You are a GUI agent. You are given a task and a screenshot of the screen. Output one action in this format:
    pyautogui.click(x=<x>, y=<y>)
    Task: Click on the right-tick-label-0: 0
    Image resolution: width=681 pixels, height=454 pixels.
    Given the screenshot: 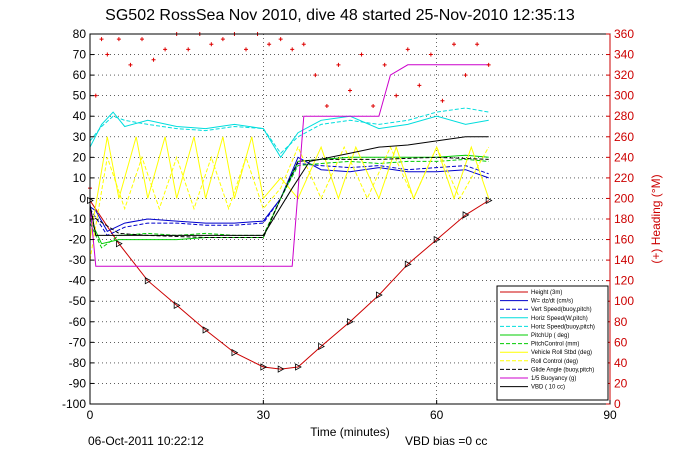 What is the action you would take?
    pyautogui.click(x=617, y=404)
    